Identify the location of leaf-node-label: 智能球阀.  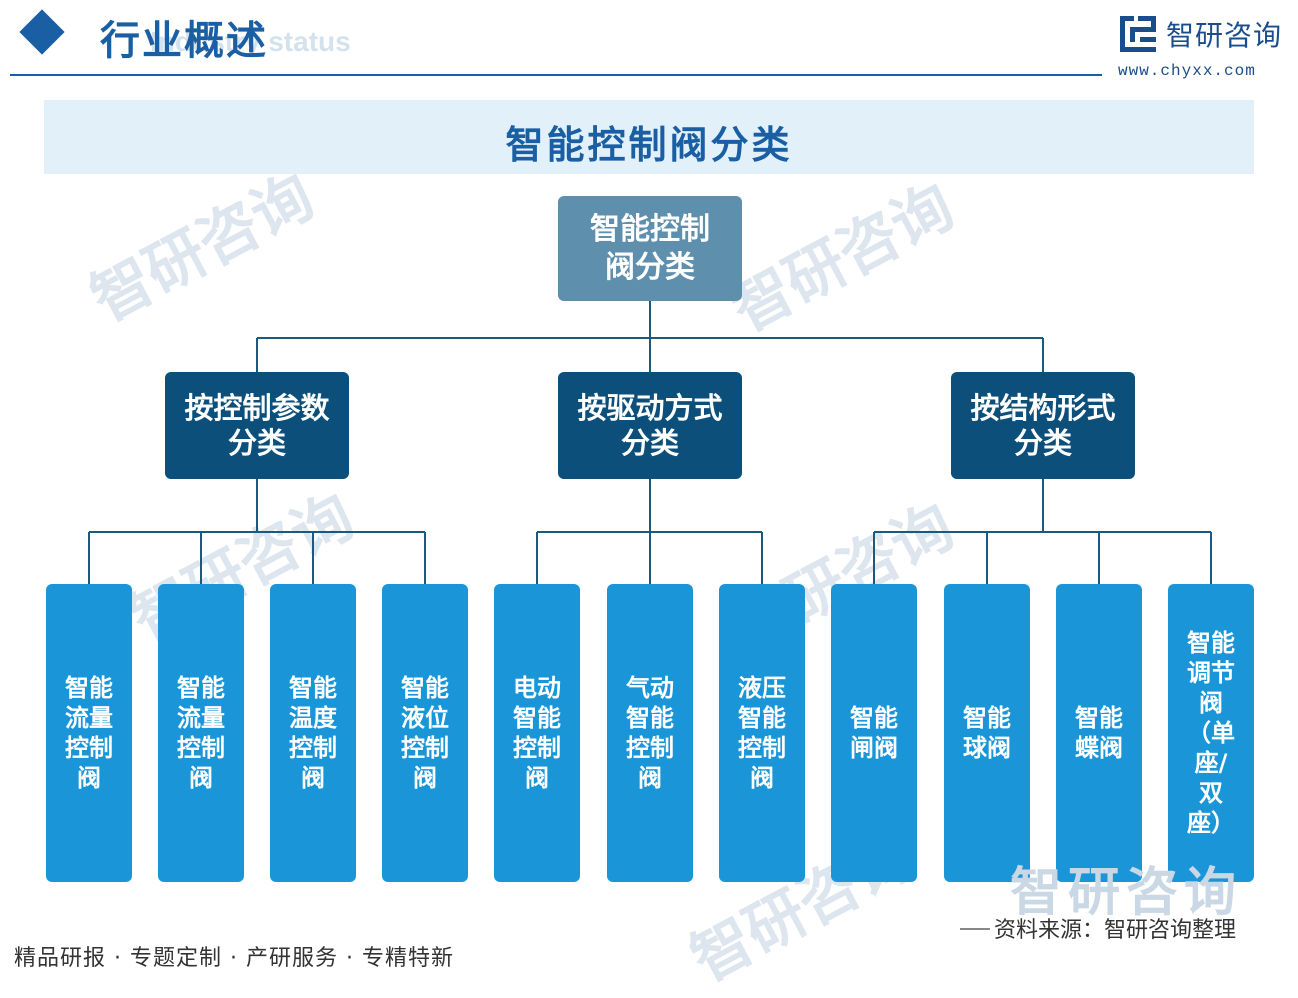
(987, 733).